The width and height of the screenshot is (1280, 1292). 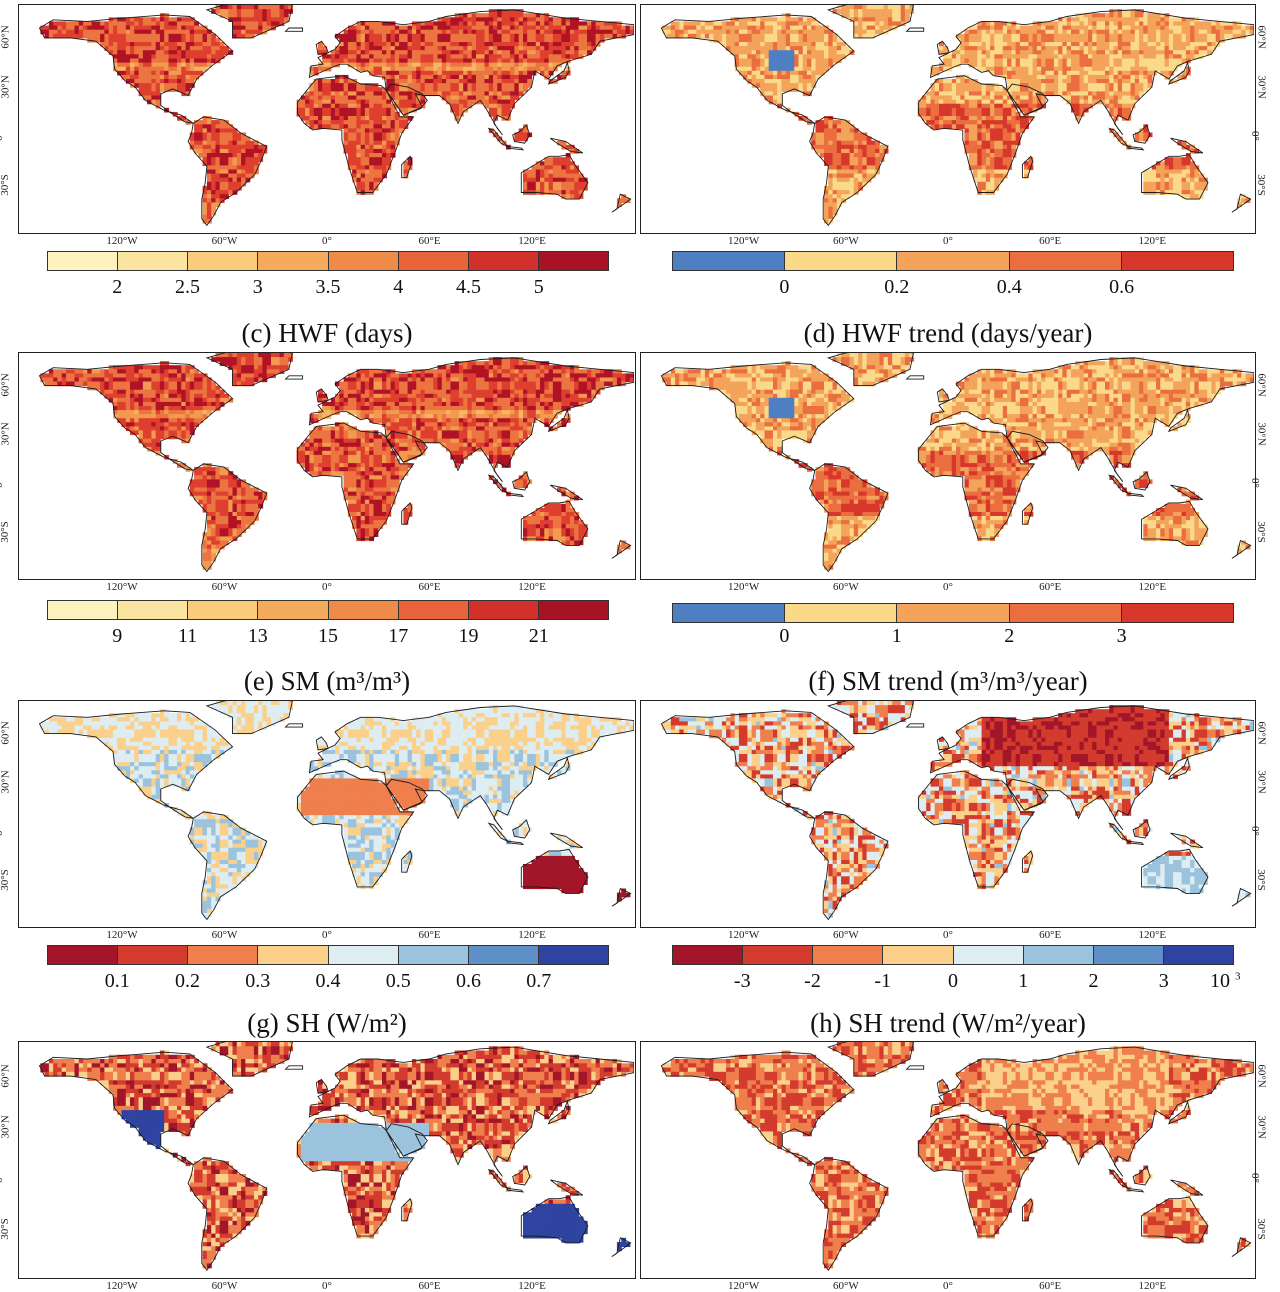 I want to click on colorbar-tick: 13, so click(x=258, y=636).